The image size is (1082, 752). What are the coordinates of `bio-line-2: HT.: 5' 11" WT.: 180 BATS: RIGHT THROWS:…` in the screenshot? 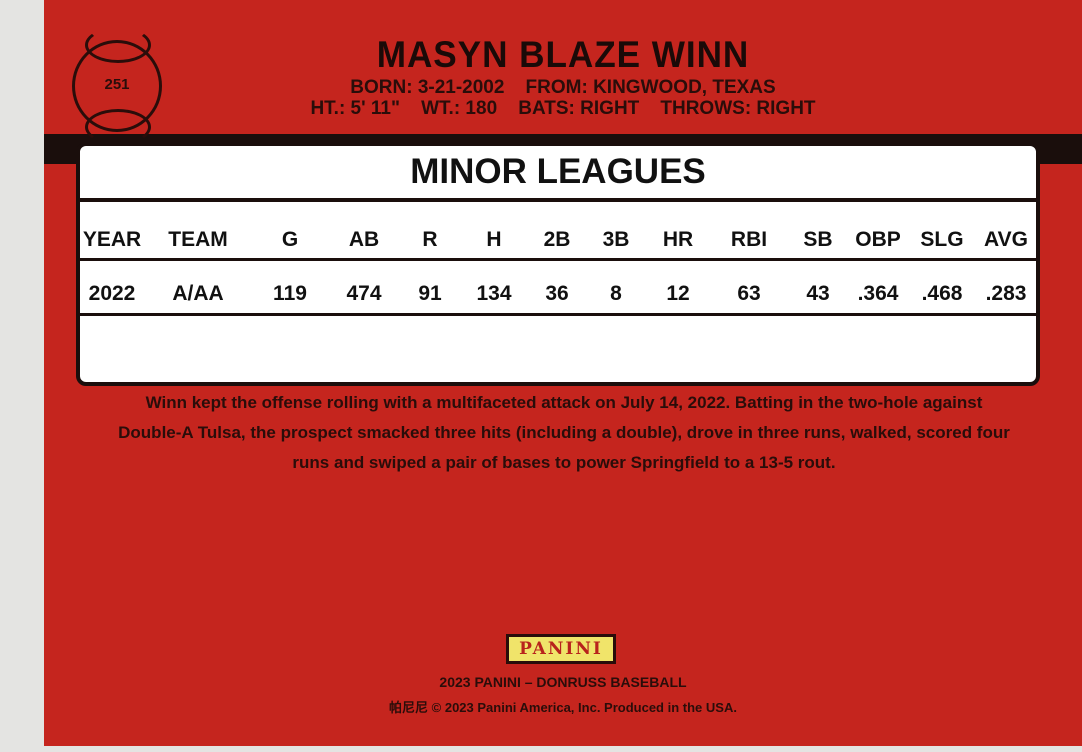 It's located at (563, 108).